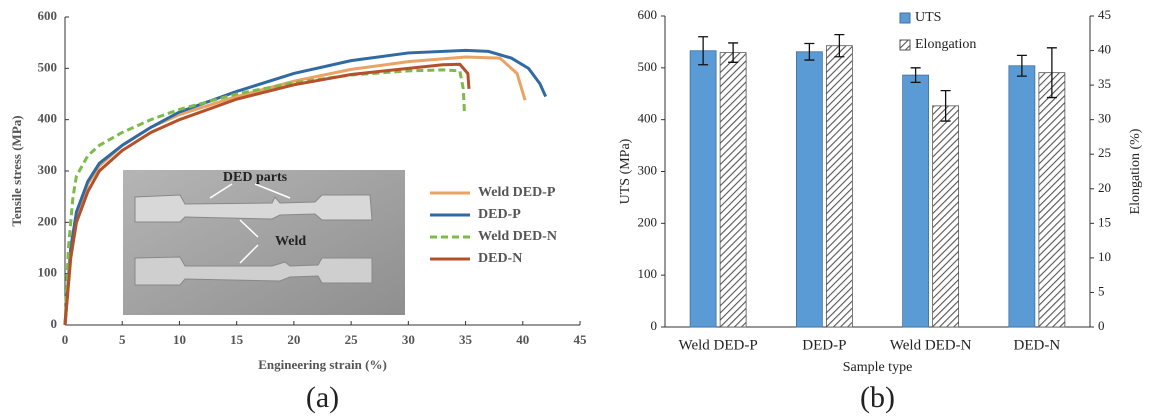  I want to click on x-tick-label: Weld DED-P, so click(718, 345).